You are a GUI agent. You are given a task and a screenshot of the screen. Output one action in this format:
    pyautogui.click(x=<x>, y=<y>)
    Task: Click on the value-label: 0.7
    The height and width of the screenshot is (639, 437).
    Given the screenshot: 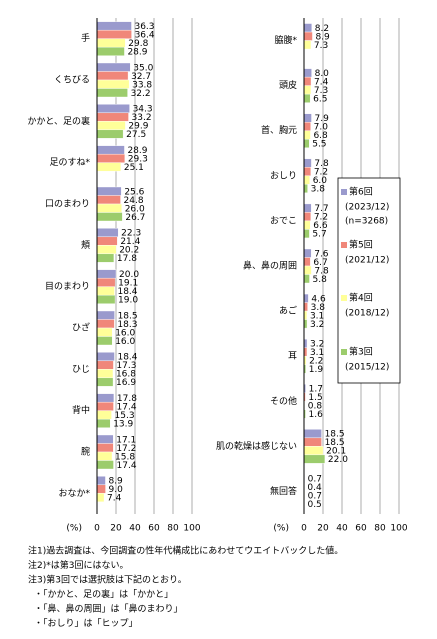 What is the action you would take?
    pyautogui.click(x=315, y=497)
    